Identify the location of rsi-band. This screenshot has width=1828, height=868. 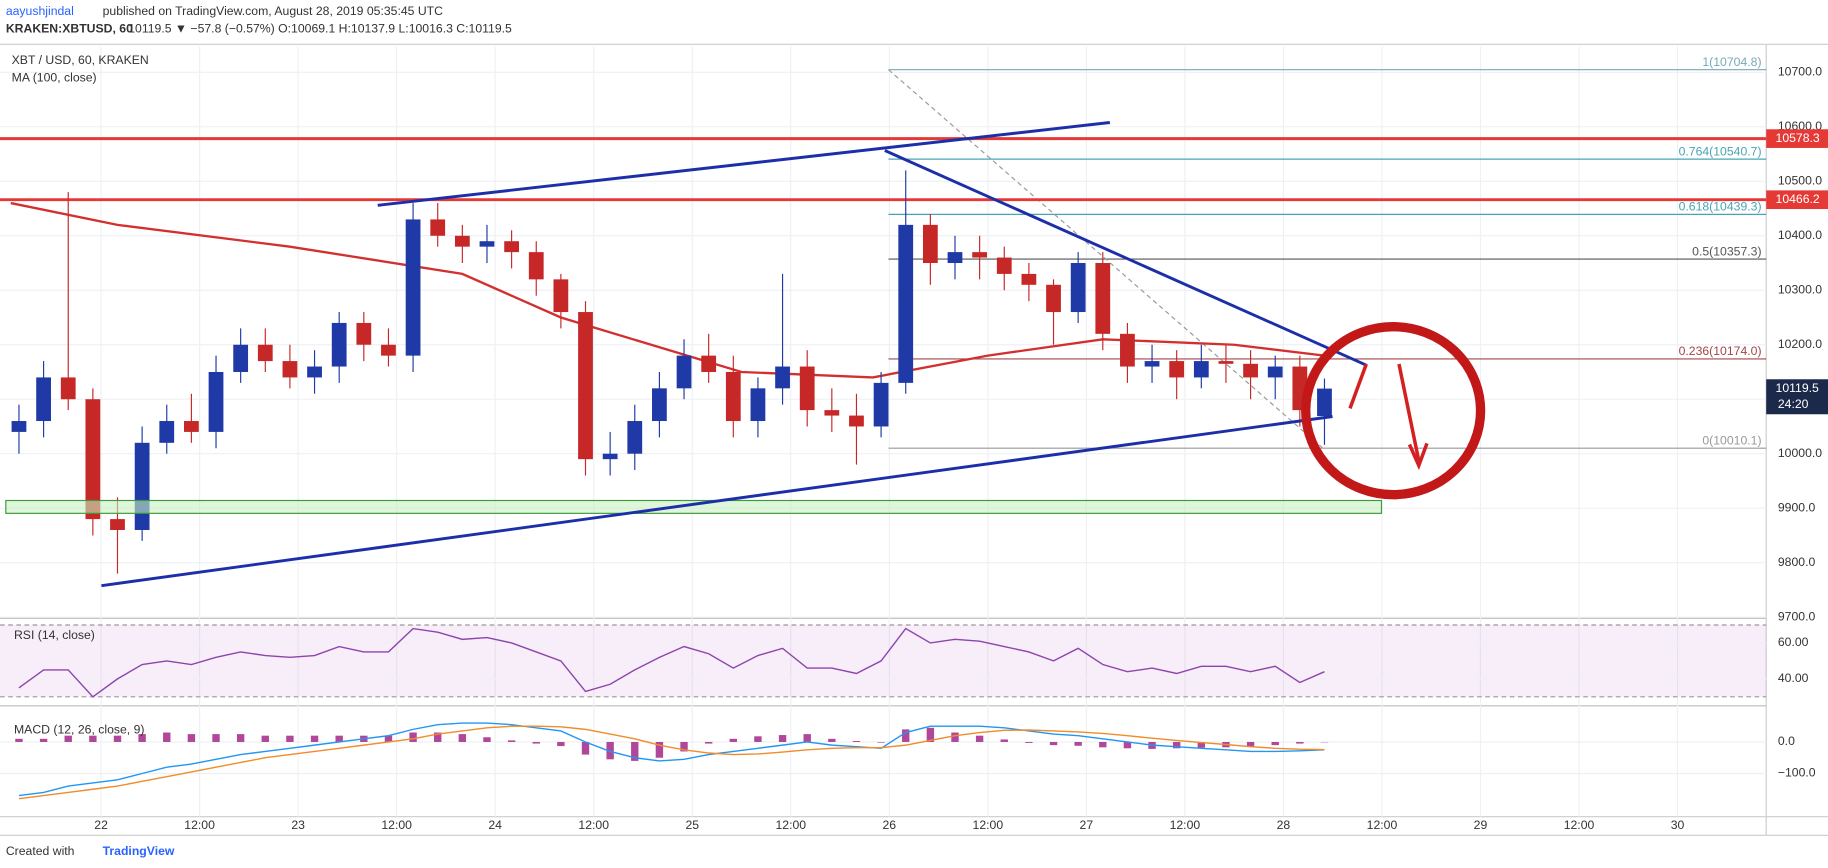
(883, 660).